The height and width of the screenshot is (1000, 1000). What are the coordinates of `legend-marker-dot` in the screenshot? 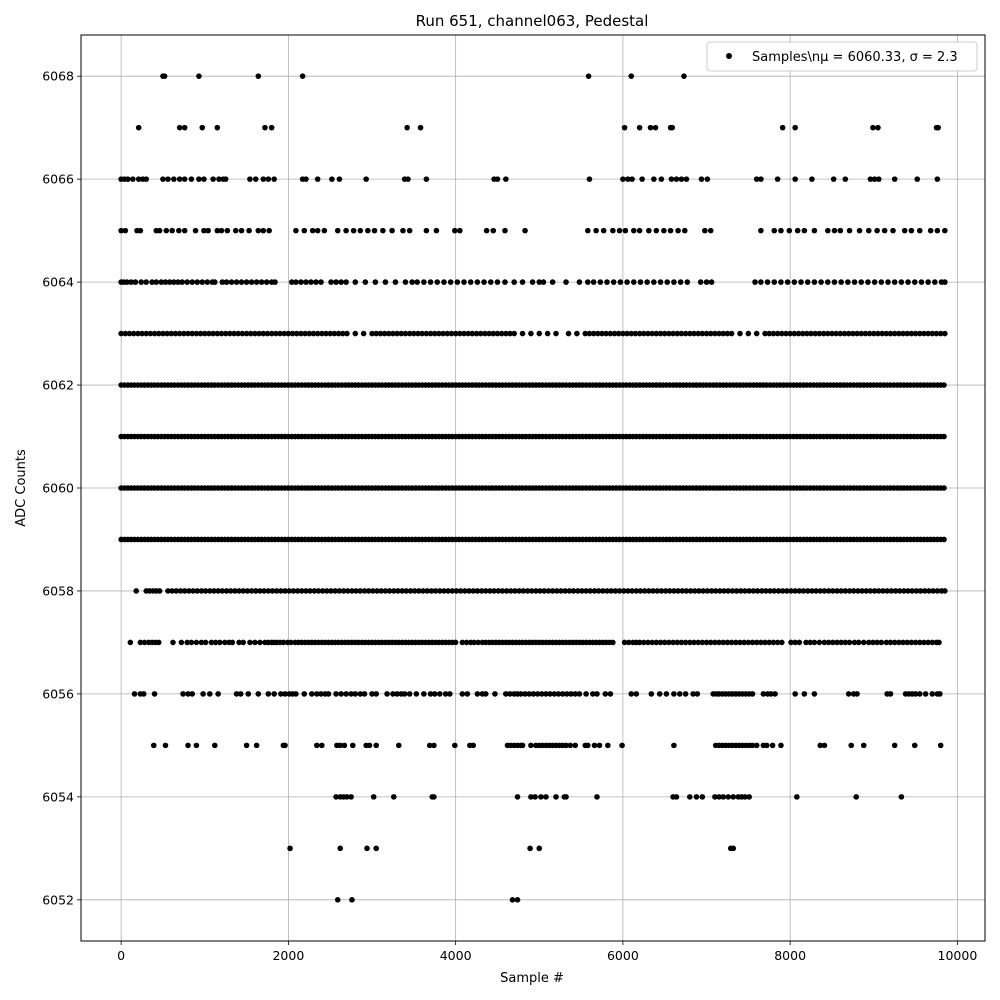 It's located at (729, 56).